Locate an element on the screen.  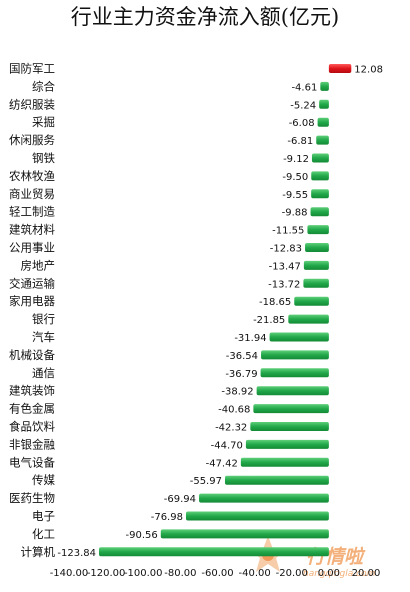
category-label: 医药生物 is located at coordinates (32, 498).